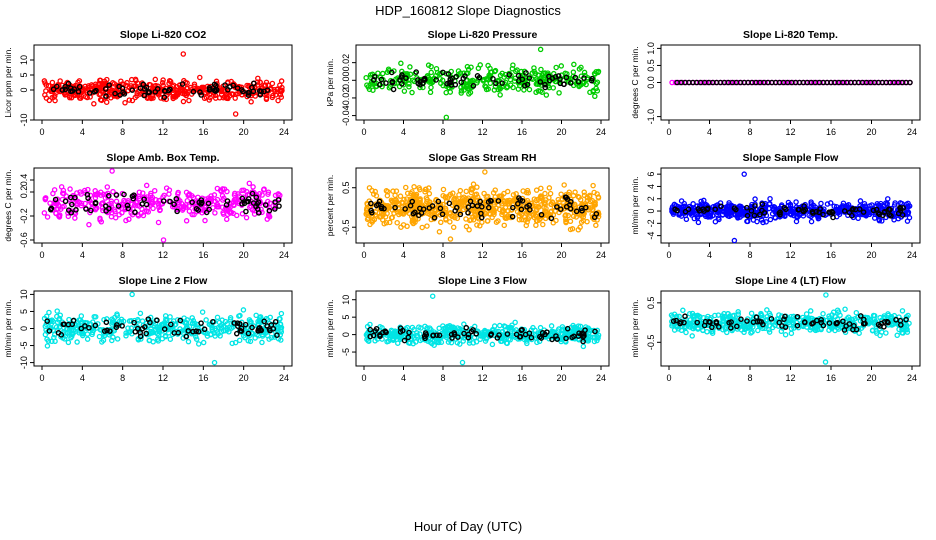 The image size is (936, 540). I want to click on reference-points, so click(162, 328).